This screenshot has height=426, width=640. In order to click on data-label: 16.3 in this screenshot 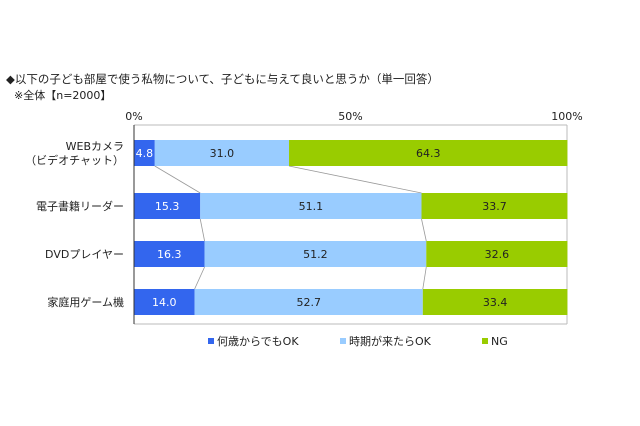, I will do `click(169, 254)`.